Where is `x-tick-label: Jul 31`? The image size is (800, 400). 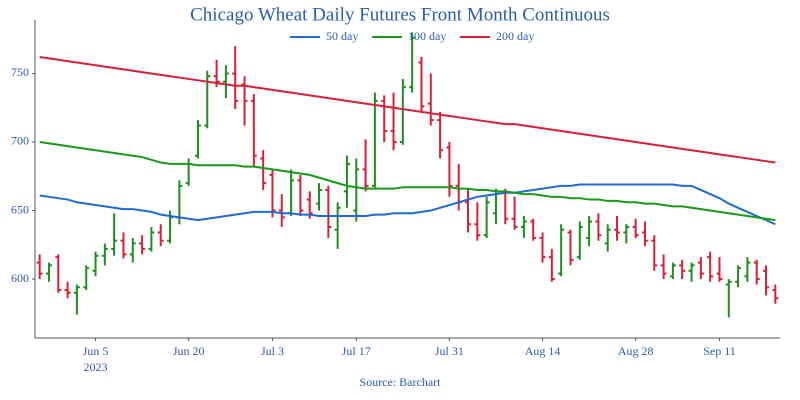
x-tick-label: Jul 31 is located at coordinates (449, 351).